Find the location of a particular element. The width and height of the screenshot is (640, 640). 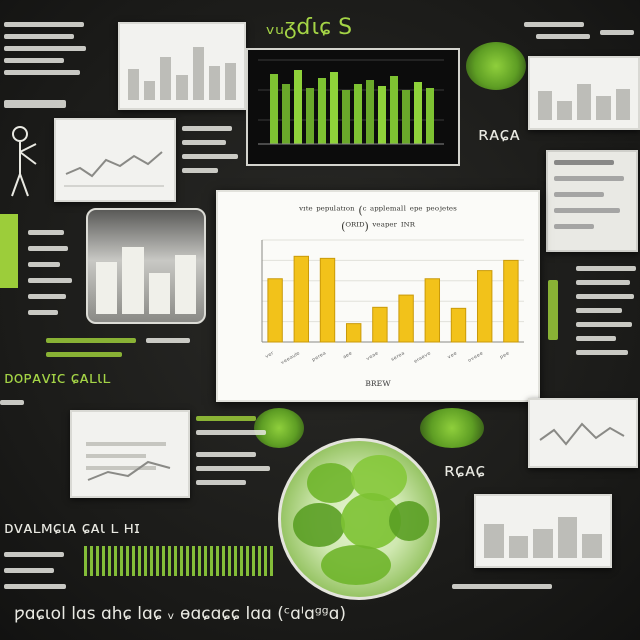

green-bar-chart-panel is located at coordinates (353, 107).